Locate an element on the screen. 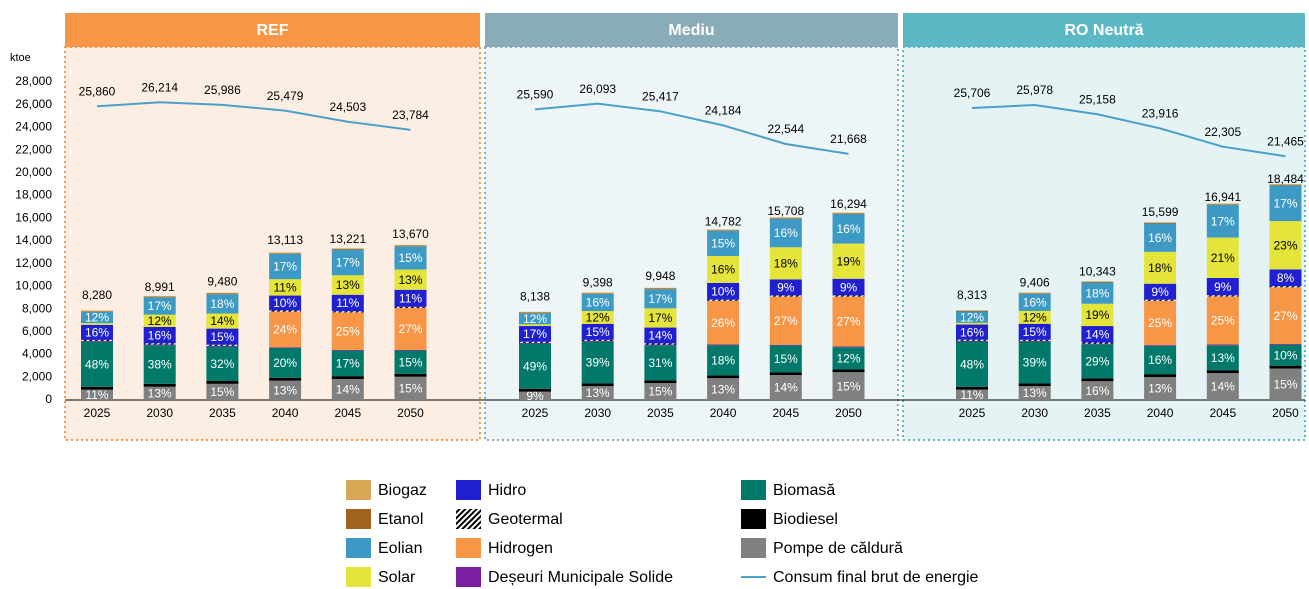  share-label: 38% is located at coordinates (160, 365).